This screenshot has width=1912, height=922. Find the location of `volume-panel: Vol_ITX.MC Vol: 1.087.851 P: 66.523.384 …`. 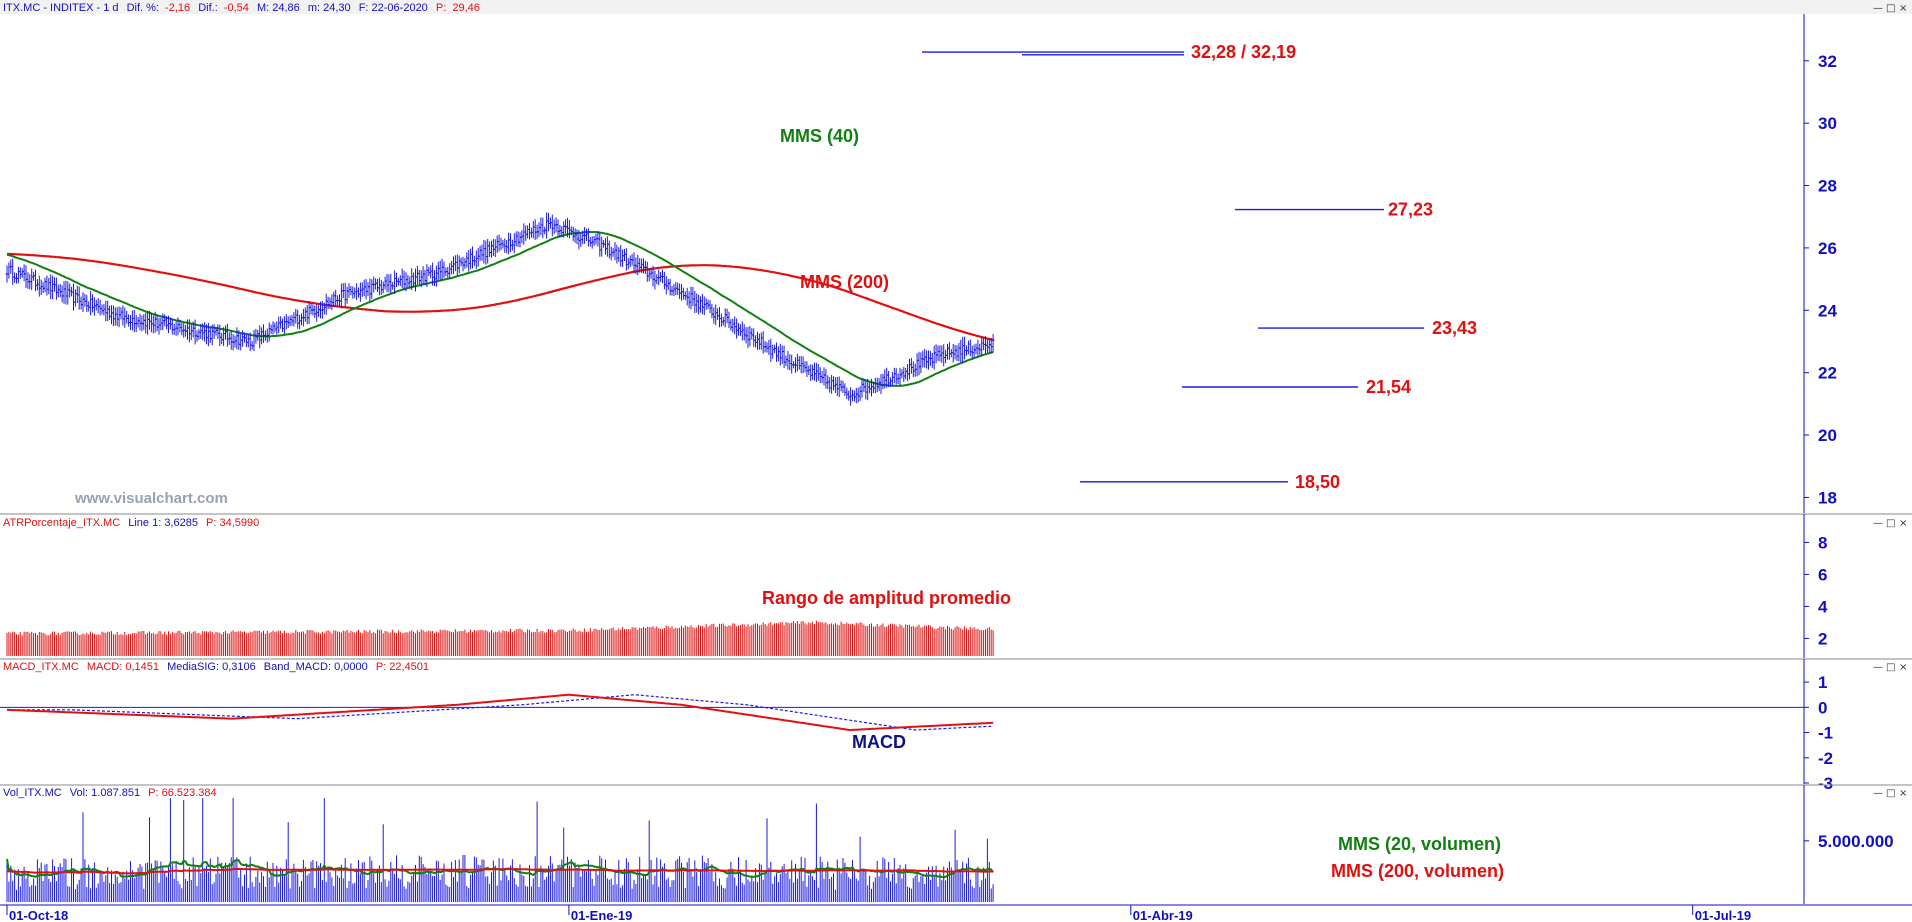

volume-panel: Vol_ITX.MC Vol: 1.087.851 P: 66.523.384 … is located at coordinates (956, 844).